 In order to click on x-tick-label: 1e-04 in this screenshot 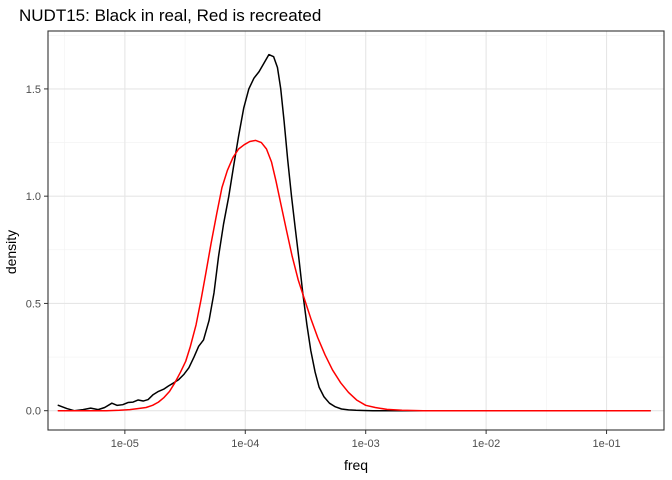, I will do `click(245, 444)`.